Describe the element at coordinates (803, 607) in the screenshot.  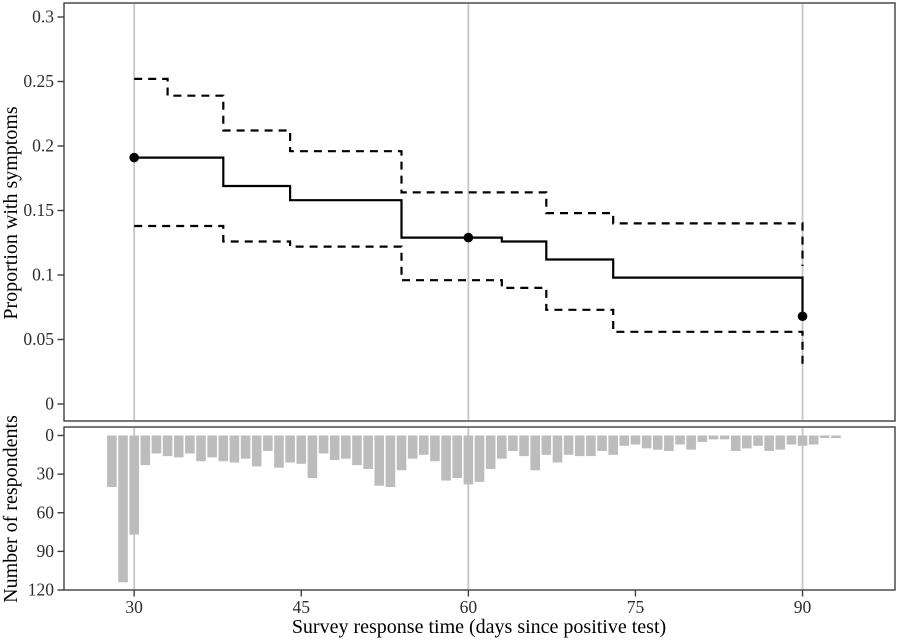
I see `x-tick-label: 90` at that location.